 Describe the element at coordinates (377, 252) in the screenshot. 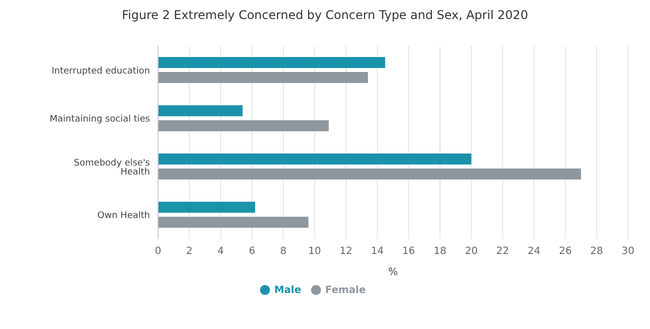

I see `x-tick-label: 14` at that location.